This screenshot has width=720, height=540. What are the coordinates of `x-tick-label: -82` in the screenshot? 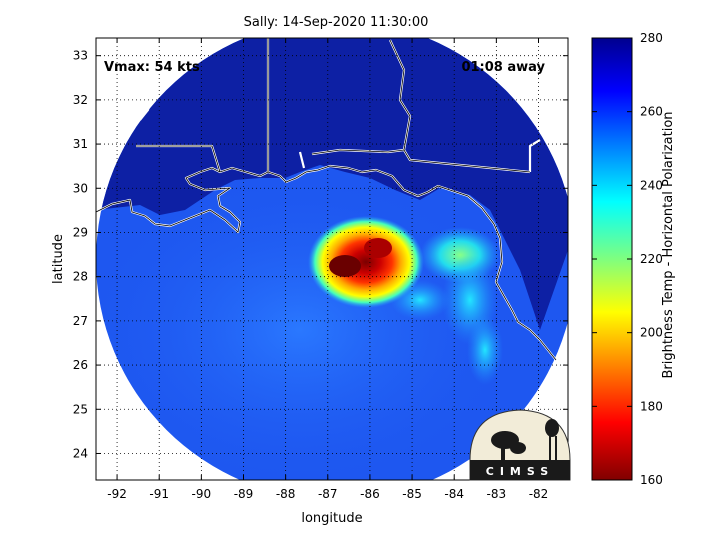 It's located at (539, 494).